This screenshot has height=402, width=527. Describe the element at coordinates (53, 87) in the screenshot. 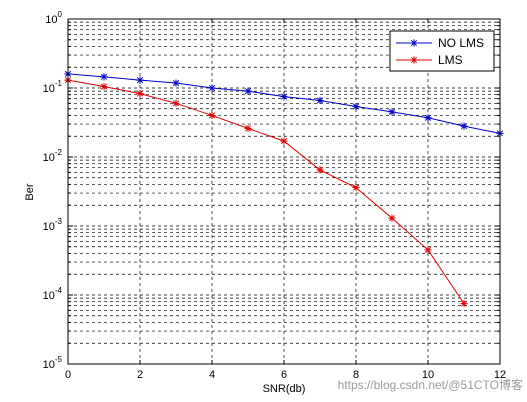

I see `y-tick-label: 10⁻¹` at that location.